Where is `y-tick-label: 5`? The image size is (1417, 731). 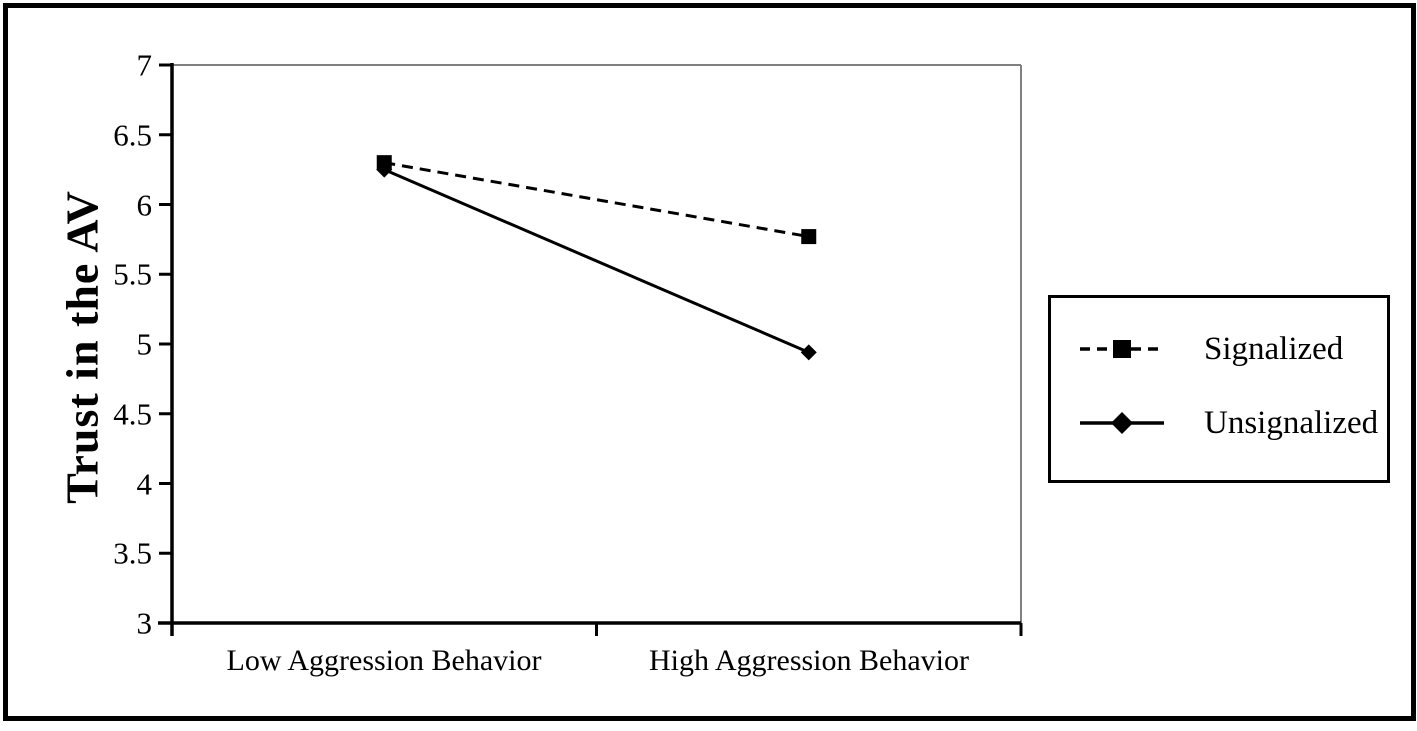
y-tick-label: 5 is located at coordinates (144, 344).